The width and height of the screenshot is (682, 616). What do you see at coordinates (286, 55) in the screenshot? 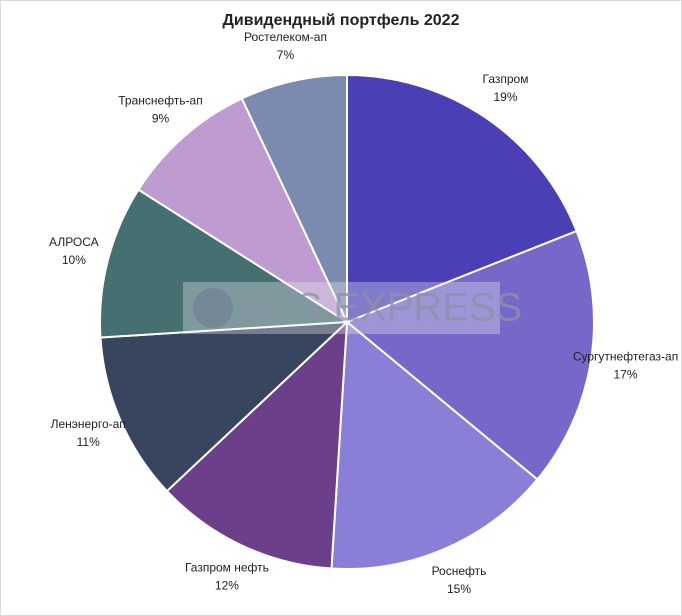
I see `slice-value-label: 7%` at bounding box center [286, 55].